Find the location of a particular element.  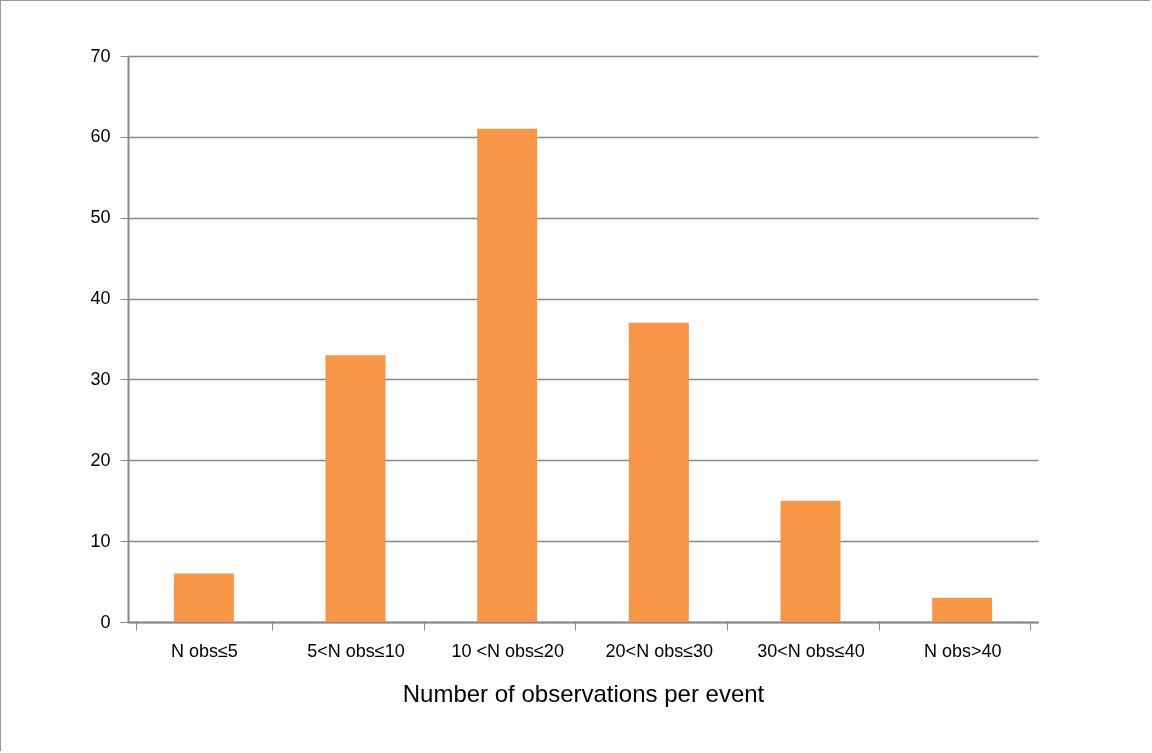

y-tick-label: 70 is located at coordinates (100, 55).